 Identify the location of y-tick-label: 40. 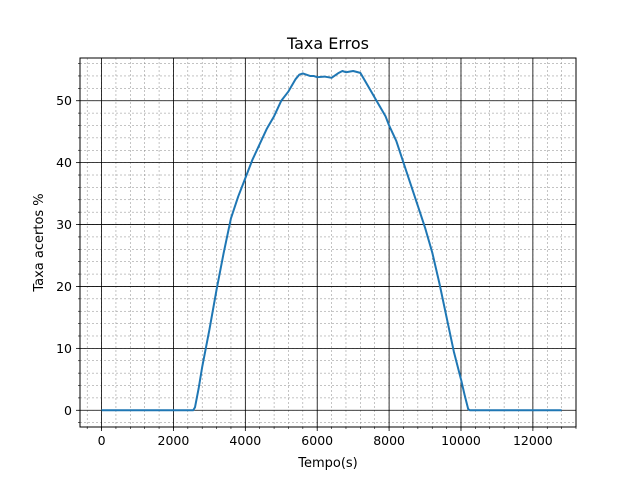
(64, 162).